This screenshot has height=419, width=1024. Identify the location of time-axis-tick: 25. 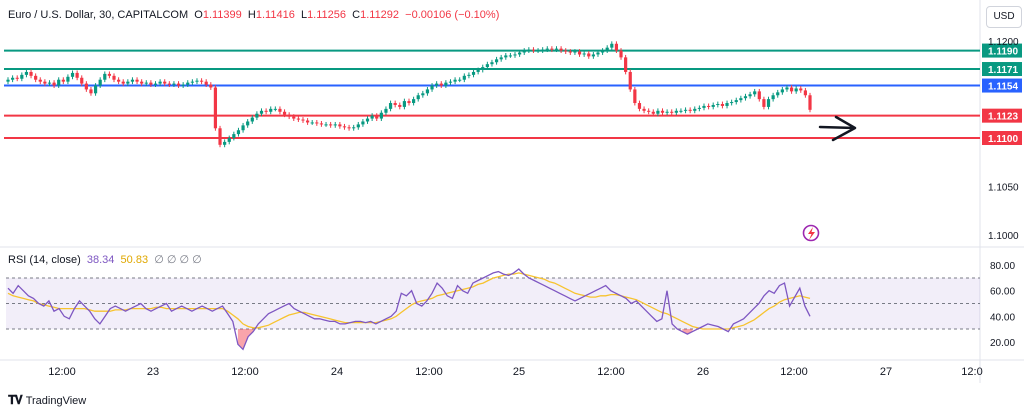
(519, 372).